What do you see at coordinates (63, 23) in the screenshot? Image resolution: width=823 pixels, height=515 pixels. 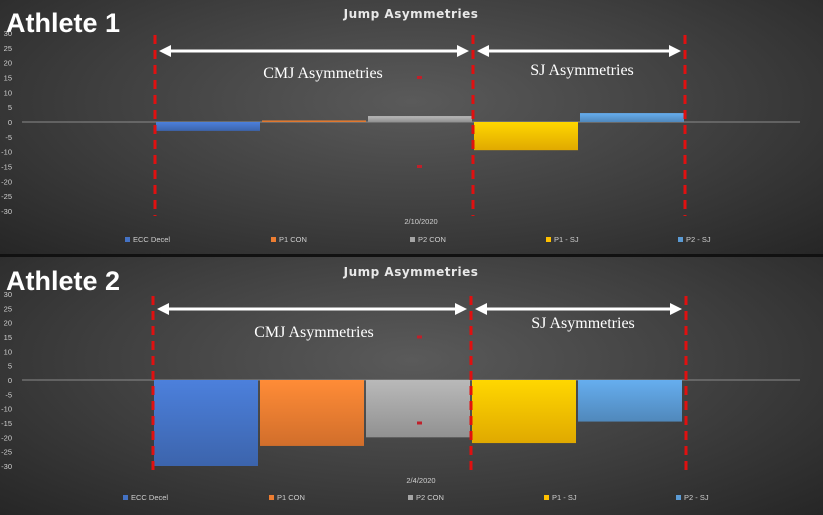 I see `athlete-label: Athlete 1` at bounding box center [63, 23].